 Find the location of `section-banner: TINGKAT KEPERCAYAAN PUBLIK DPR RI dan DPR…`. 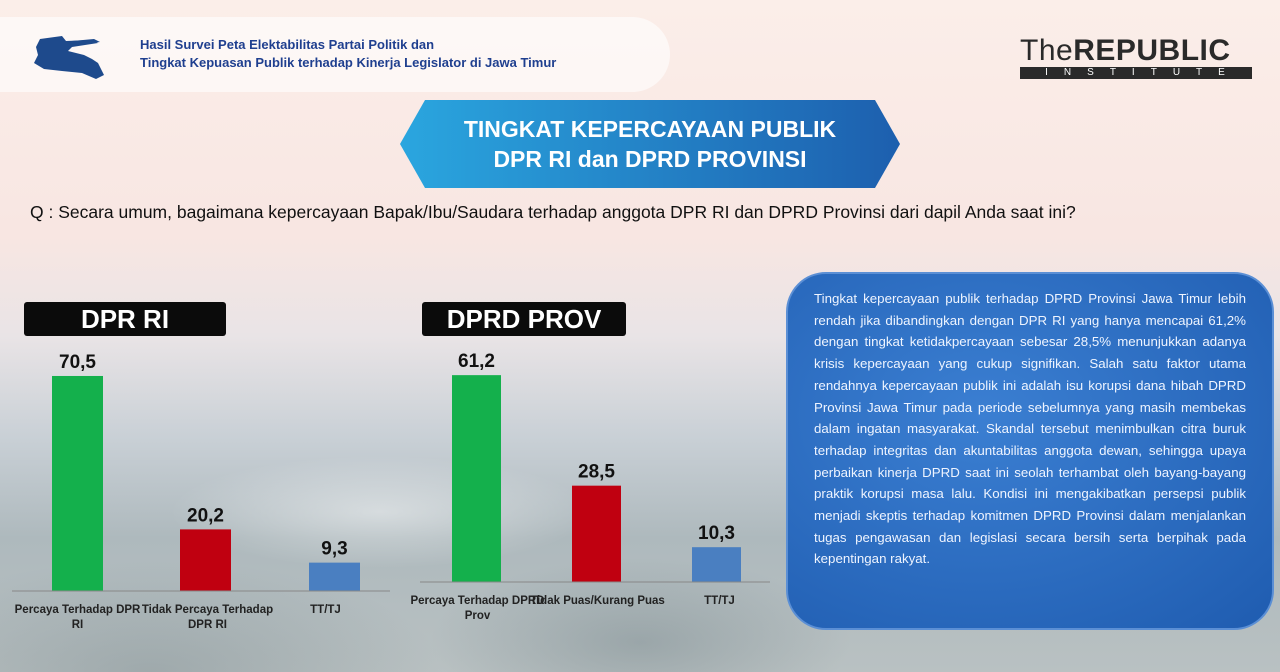

section-banner: TINGKAT KEPERCAYAAN PUBLIK DPR RI dan DPR… is located at coordinates (650, 144).